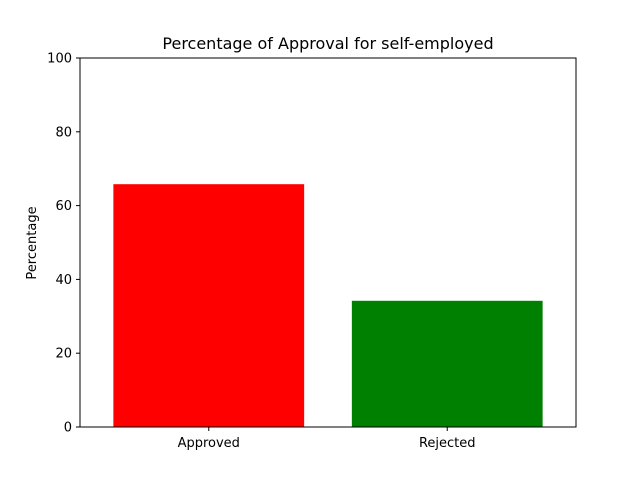  I want to click on y-tick-label: 100, so click(59, 59).